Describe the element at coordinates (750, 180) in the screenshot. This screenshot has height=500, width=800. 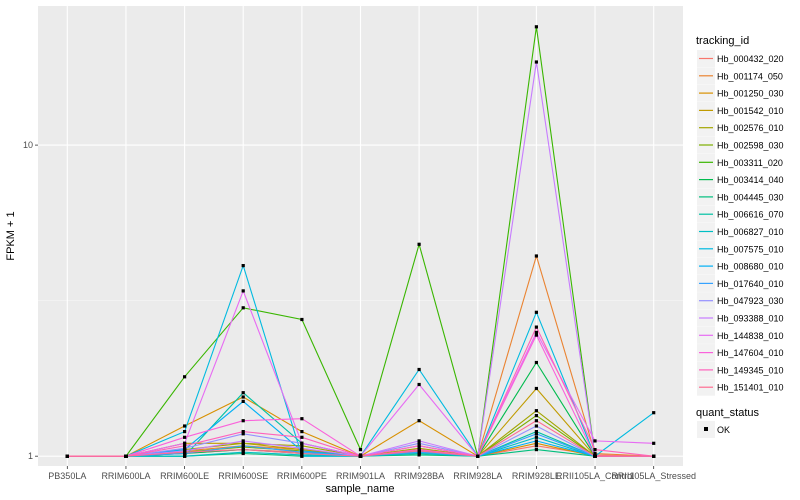
I see `legend-label: Hb_003414_040` at that location.